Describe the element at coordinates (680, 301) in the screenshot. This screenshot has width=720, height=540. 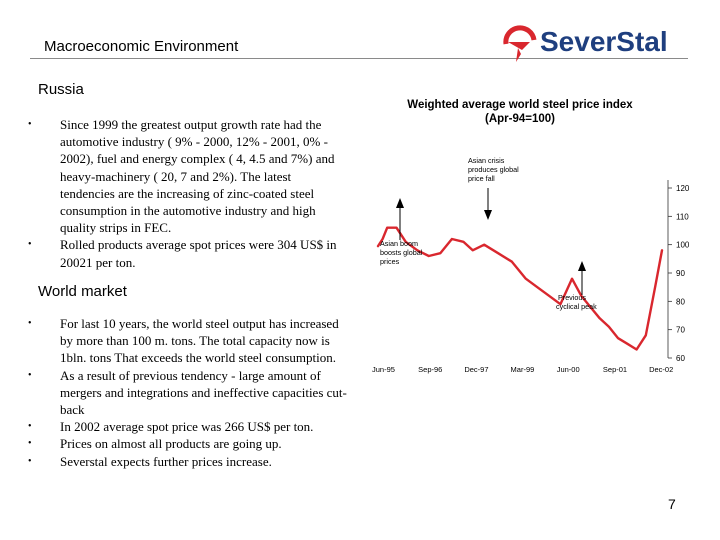
I see `y-tick-label: 80` at that location.